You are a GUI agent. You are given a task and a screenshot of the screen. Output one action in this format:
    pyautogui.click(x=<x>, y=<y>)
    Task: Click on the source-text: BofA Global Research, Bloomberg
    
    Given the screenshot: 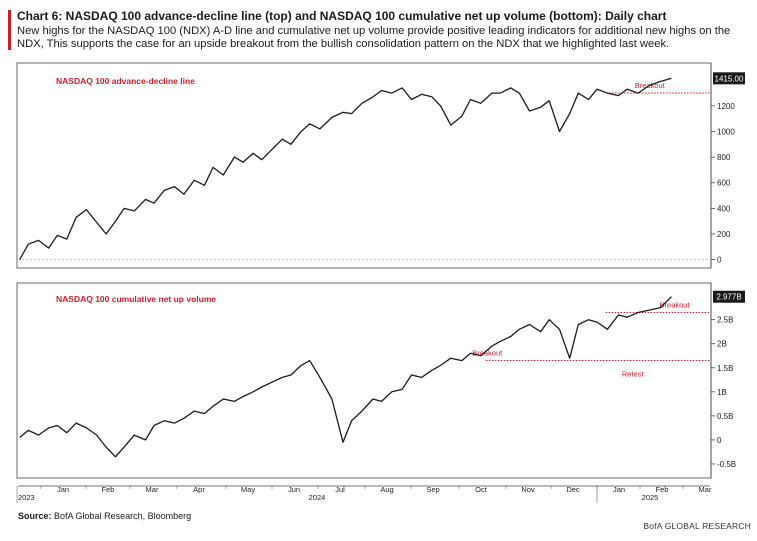 What is the action you would take?
    pyautogui.click(x=123, y=516)
    